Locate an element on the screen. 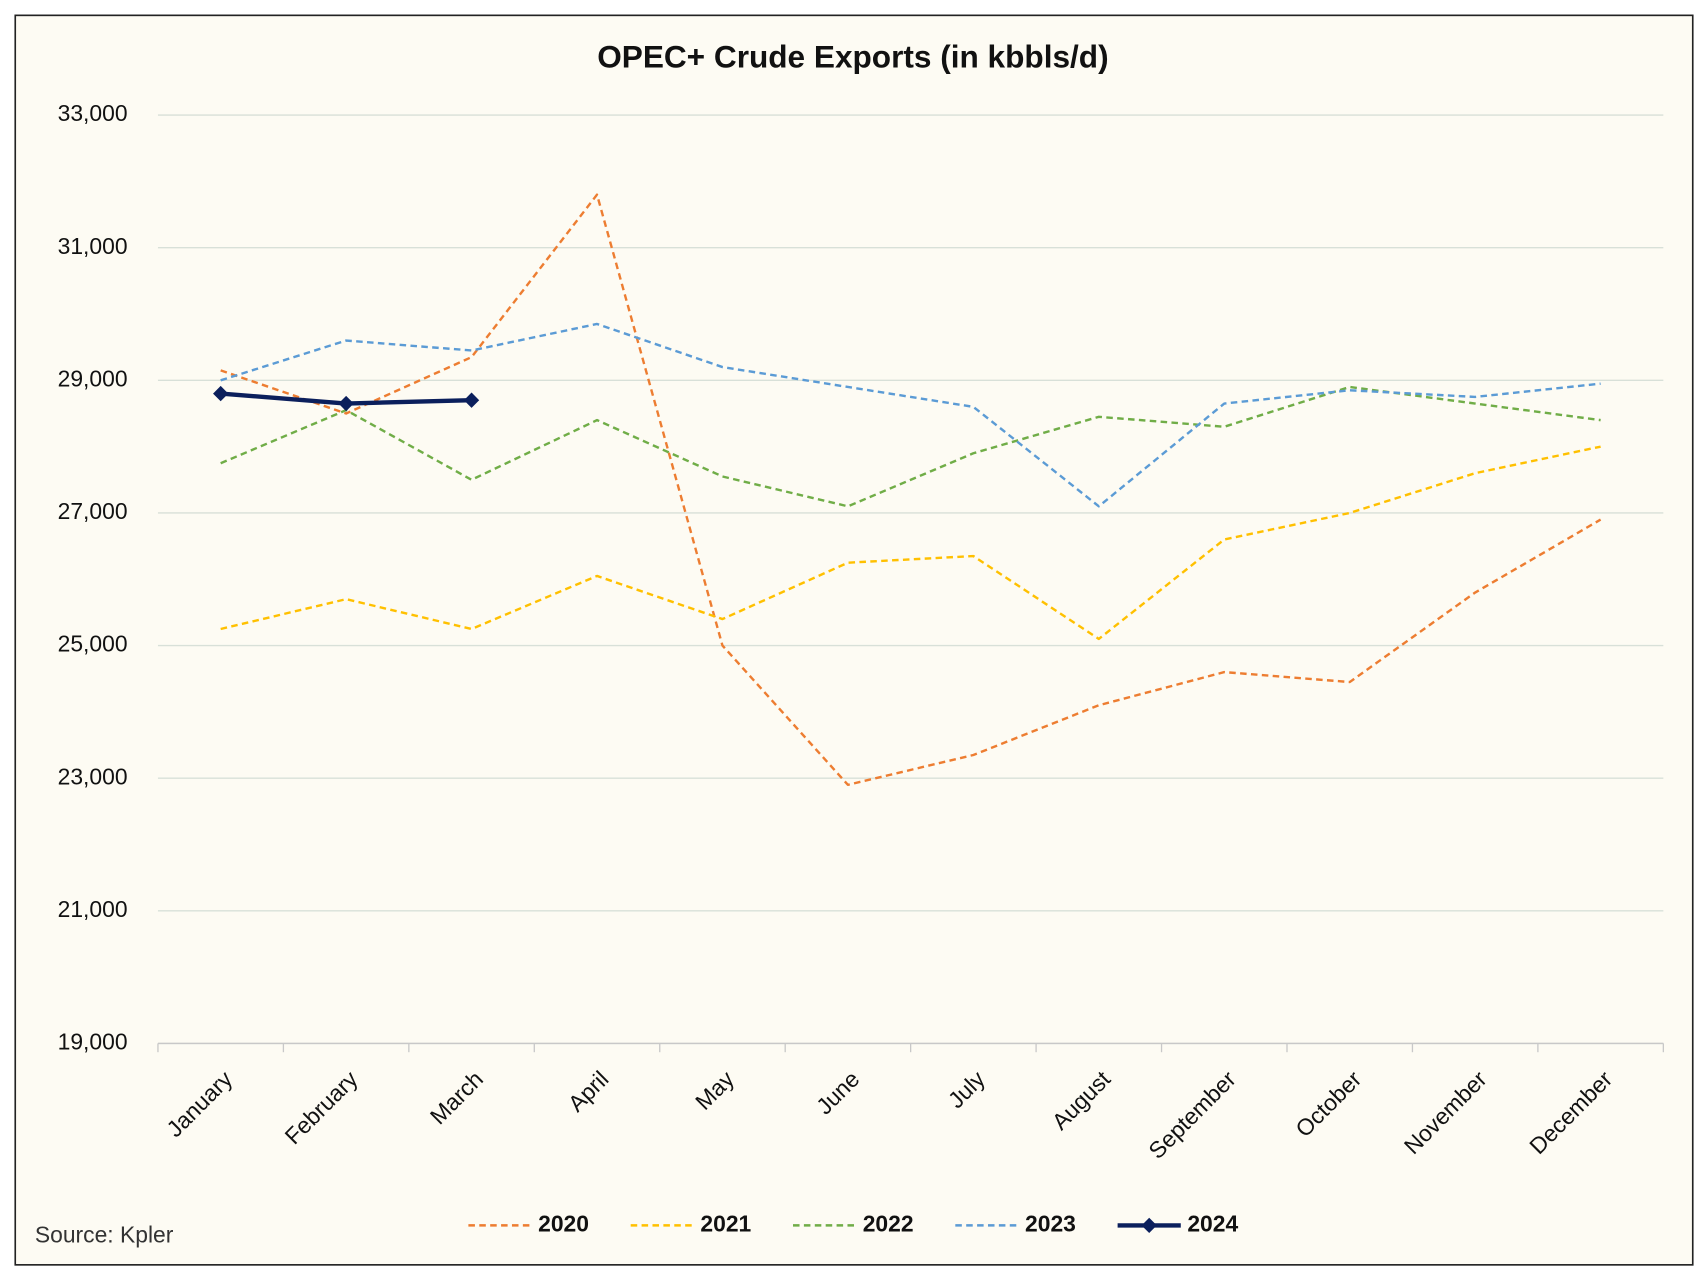 Image resolution: width=1708 pixels, height=1278 pixels. y-tick-label: 21,000 is located at coordinates (93, 909).